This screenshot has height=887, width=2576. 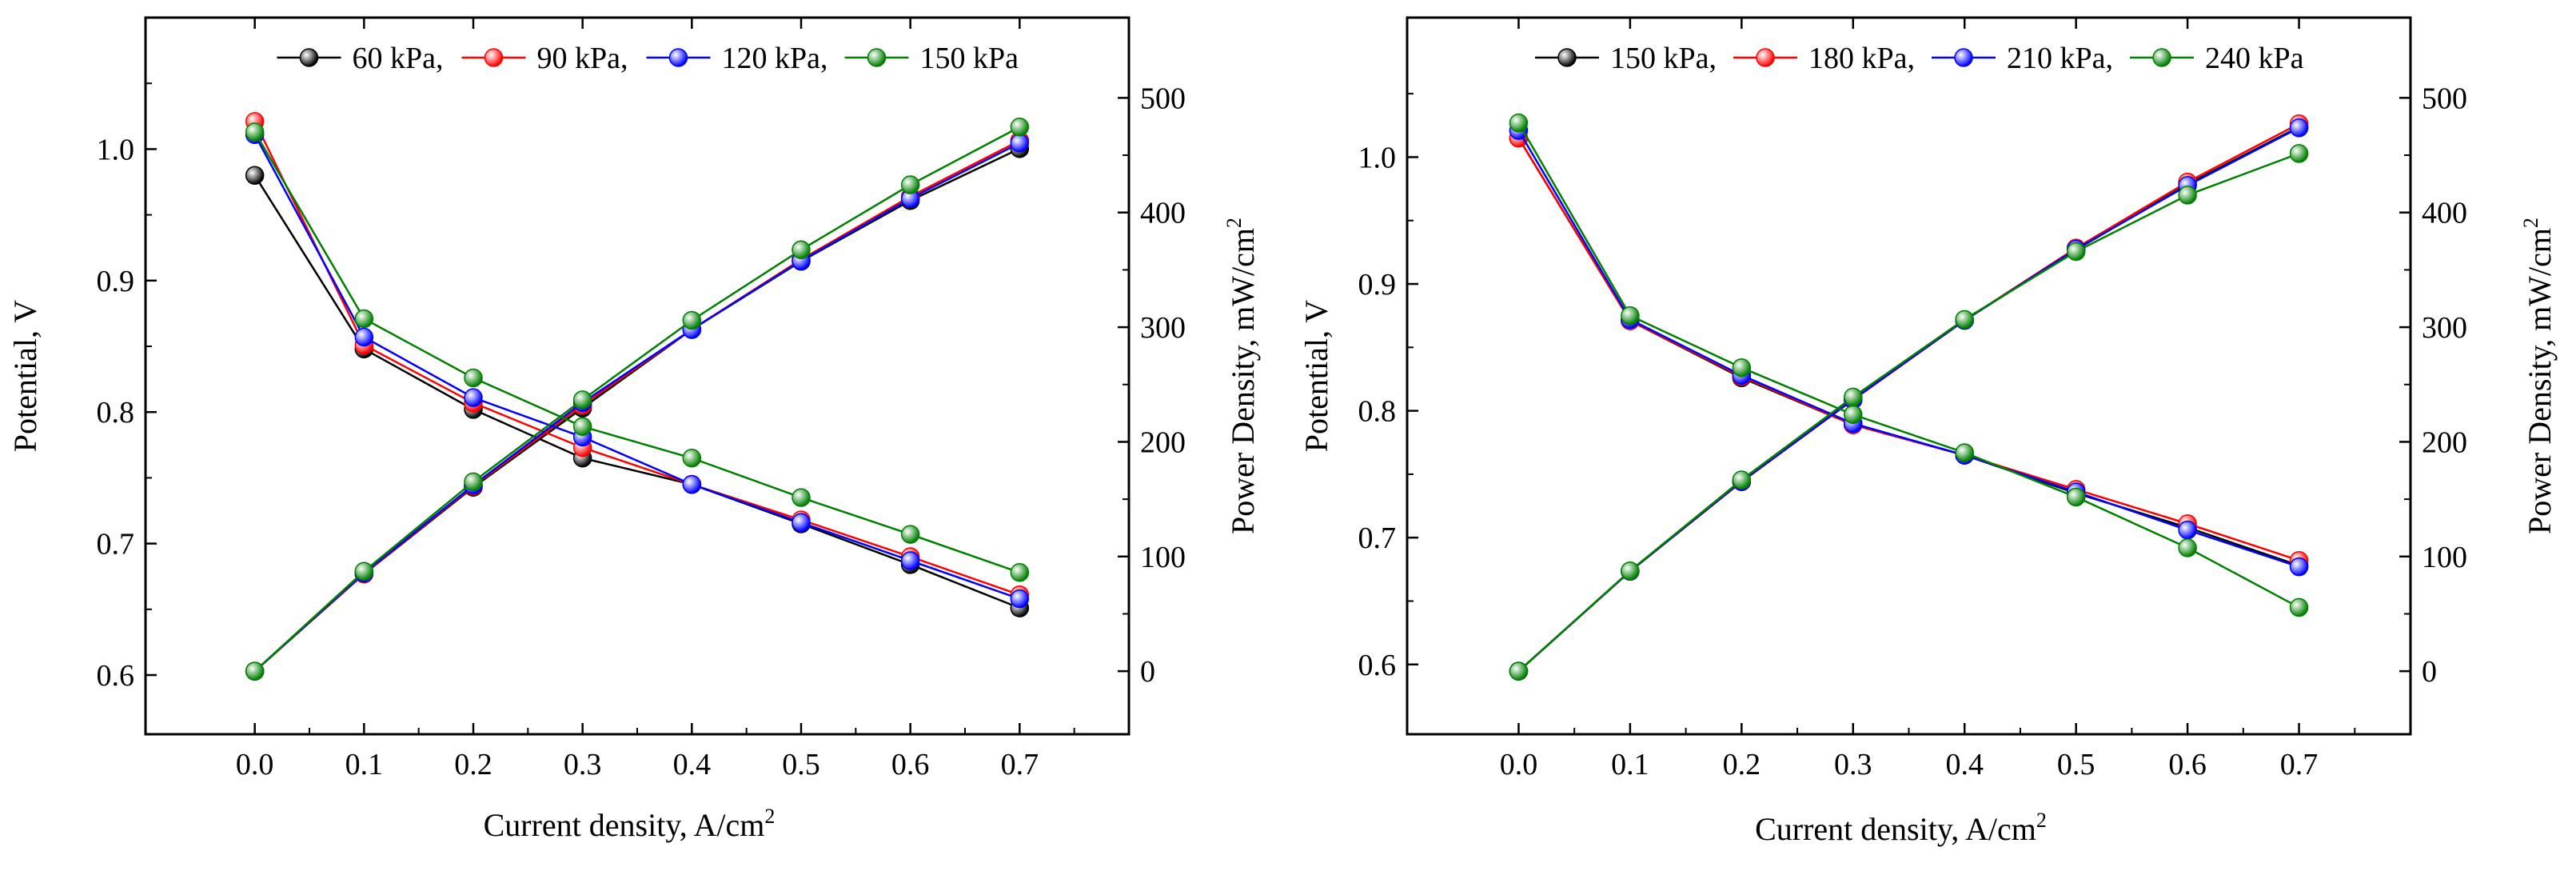 What do you see at coordinates (1664, 58) in the screenshot?
I see `legend-label: 150 kPa,` at bounding box center [1664, 58].